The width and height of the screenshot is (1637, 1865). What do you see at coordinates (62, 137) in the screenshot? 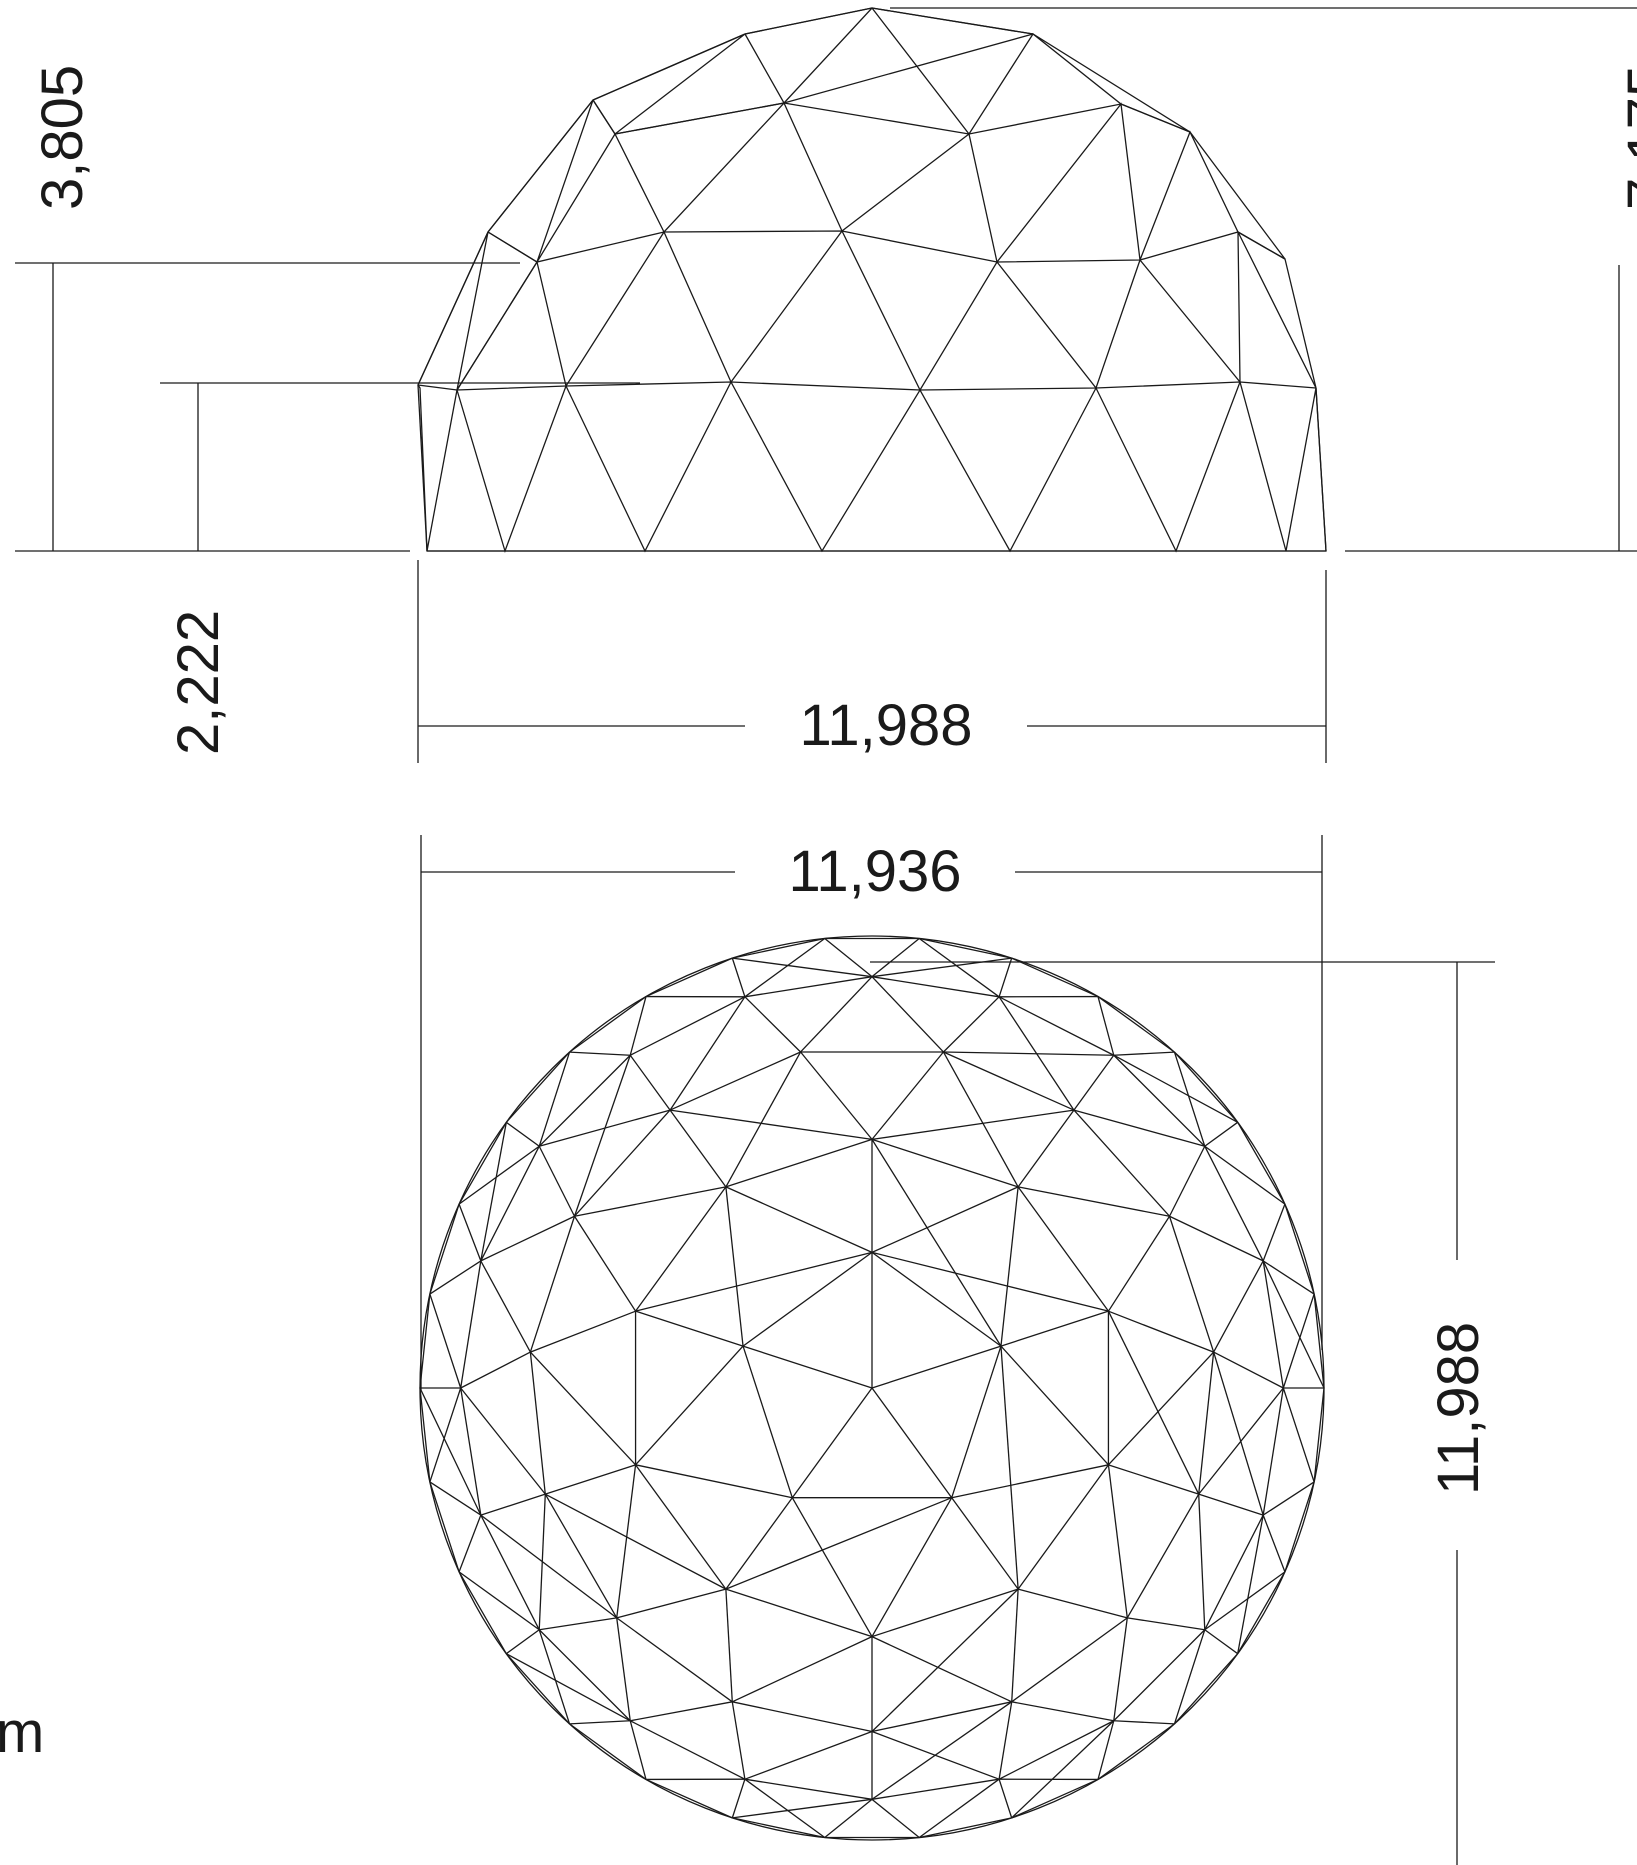
I see `upper-height-label: 3,805` at bounding box center [62, 137].